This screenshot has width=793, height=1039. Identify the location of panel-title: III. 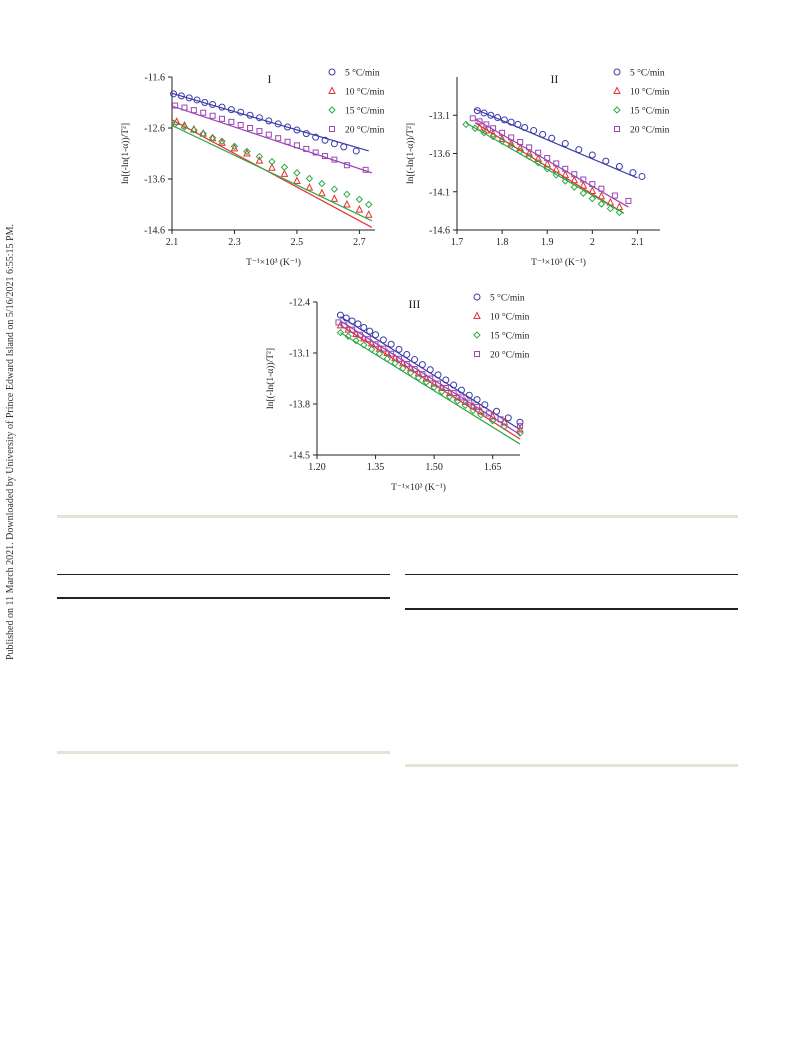
(414, 304).